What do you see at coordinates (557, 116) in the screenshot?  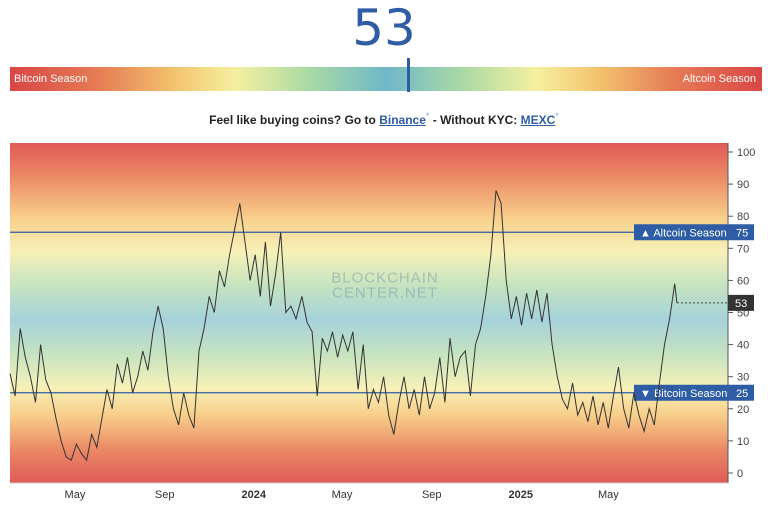 I see `mexc-asterisk: *` at bounding box center [557, 116].